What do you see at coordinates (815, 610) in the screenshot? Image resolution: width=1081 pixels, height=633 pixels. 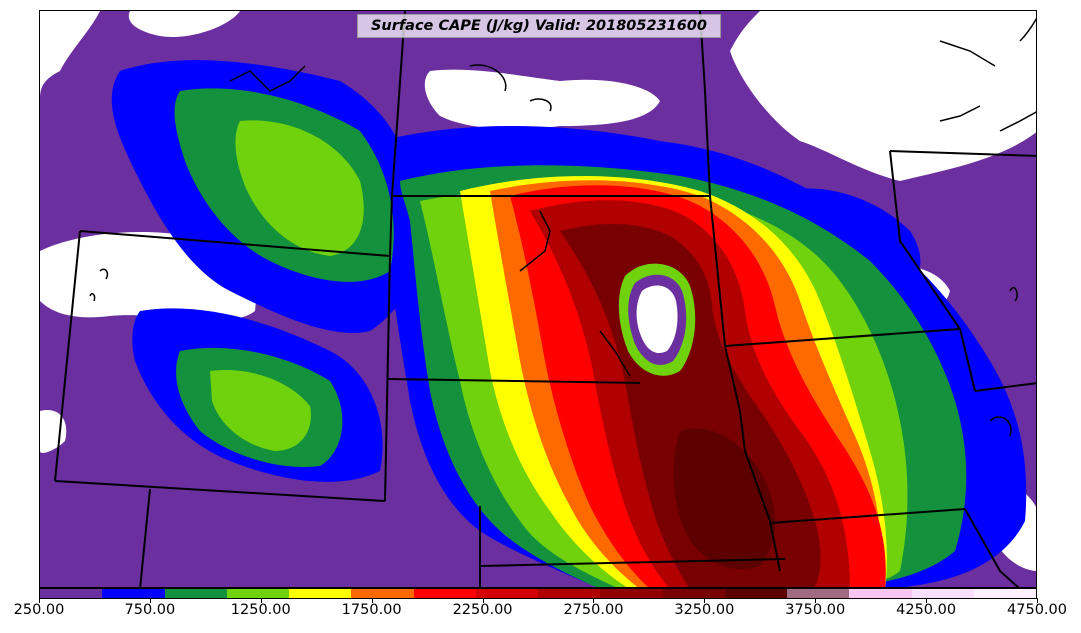 I see `colorbar-tick-label: 3750.00` at bounding box center [815, 610].